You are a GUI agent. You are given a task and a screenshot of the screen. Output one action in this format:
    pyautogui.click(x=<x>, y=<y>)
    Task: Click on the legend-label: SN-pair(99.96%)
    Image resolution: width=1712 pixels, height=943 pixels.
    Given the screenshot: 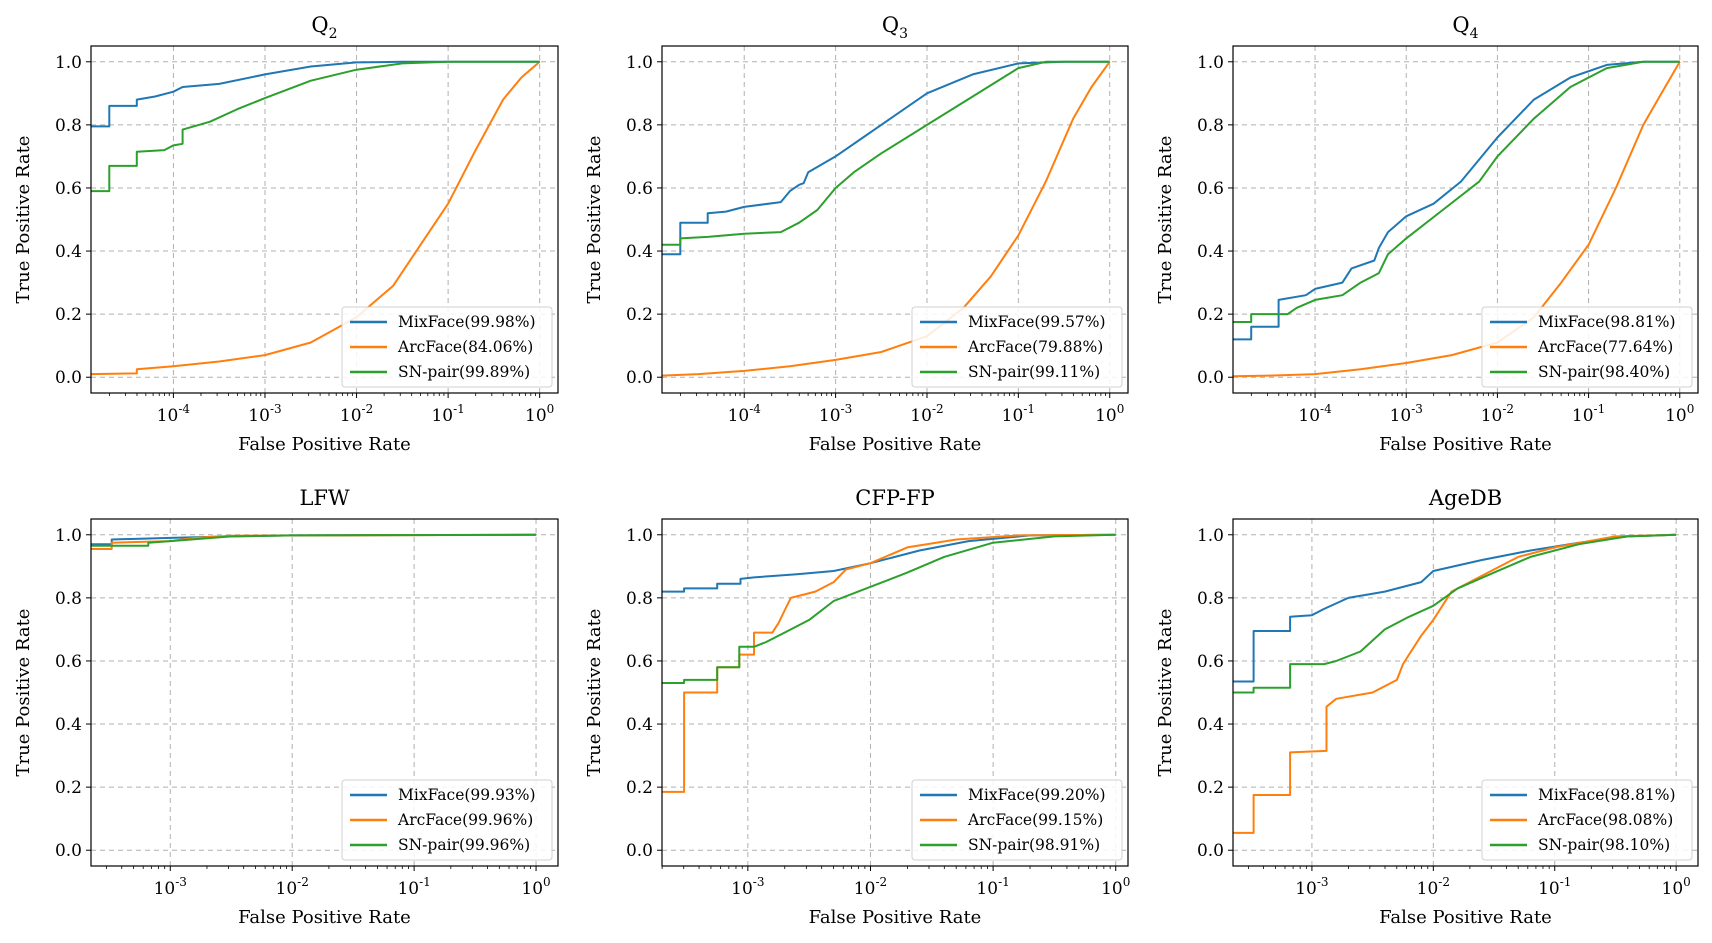 What is the action you would take?
    pyautogui.click(x=464, y=845)
    